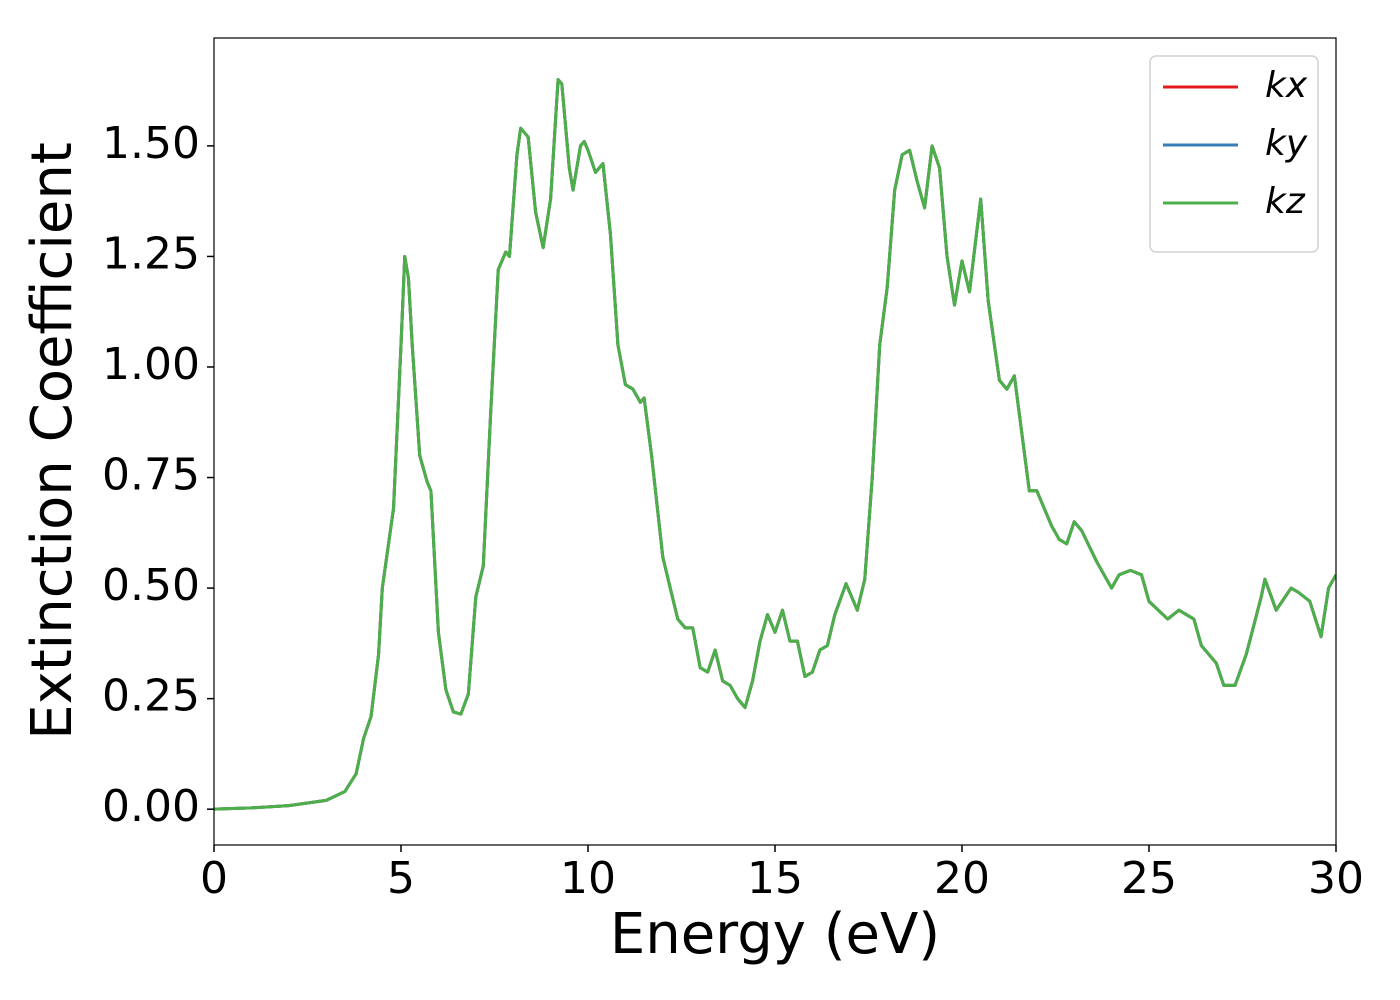 The height and width of the screenshot is (1000, 1400). I want to click on legend-label: kx, so click(1286, 85).